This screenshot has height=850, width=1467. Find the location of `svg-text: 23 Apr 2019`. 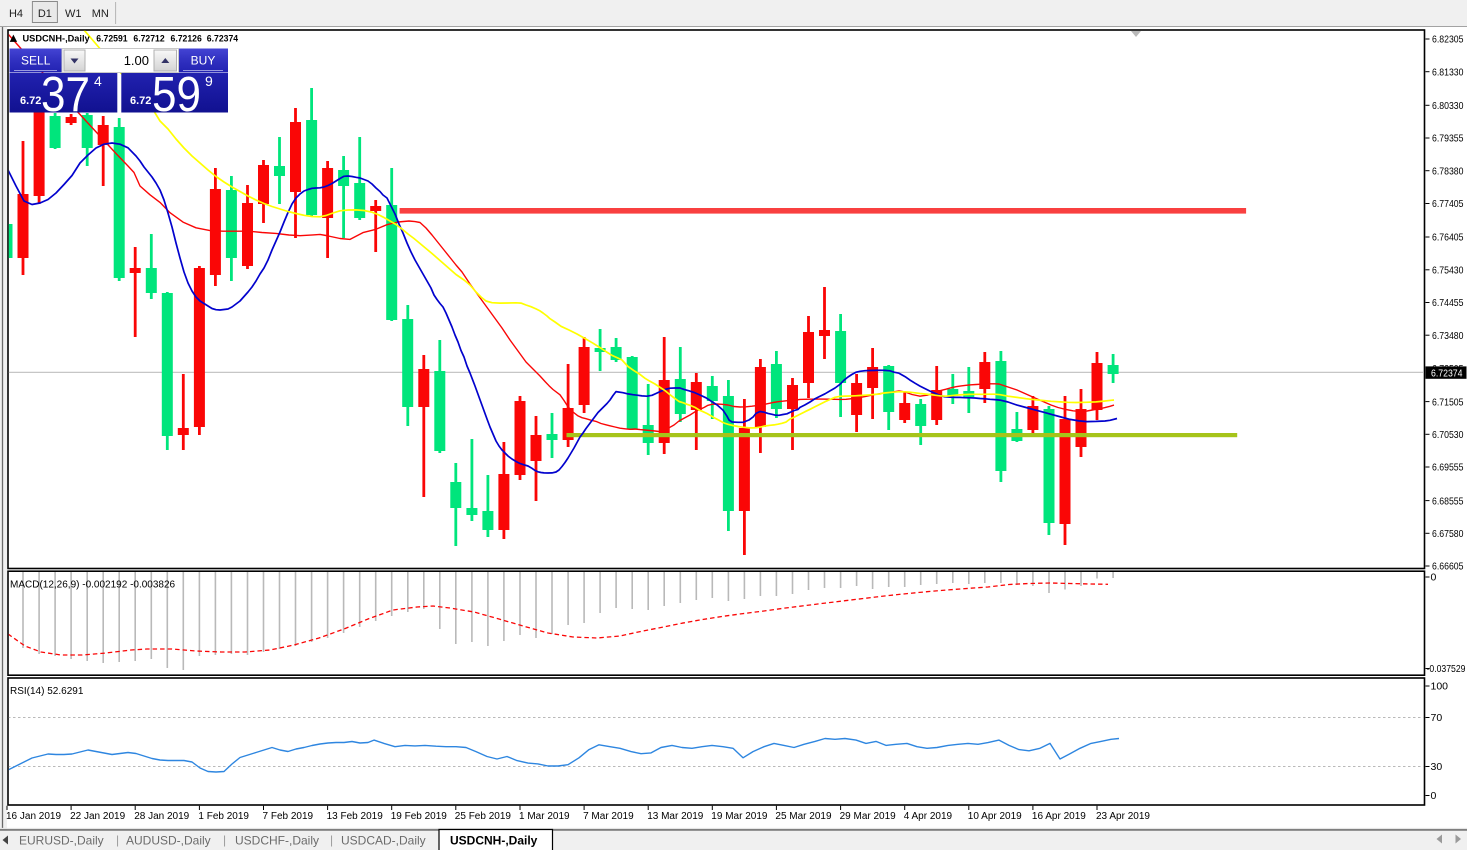

svg-text: 23 Apr 2019 is located at coordinates (1123, 816).